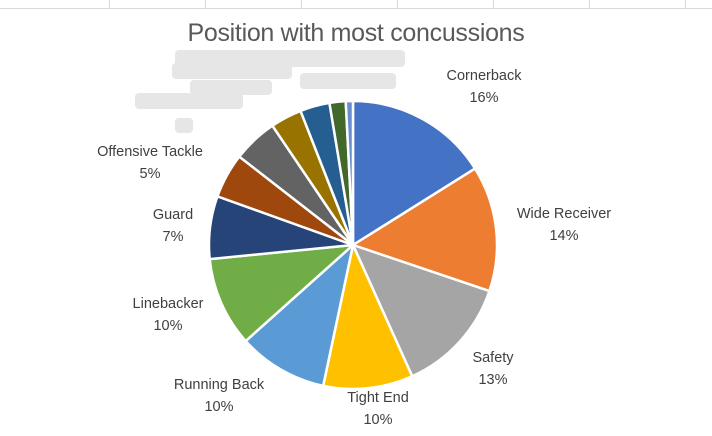  Describe the element at coordinates (492, 380) in the screenshot. I see `slice-label-percent: 13%` at that location.